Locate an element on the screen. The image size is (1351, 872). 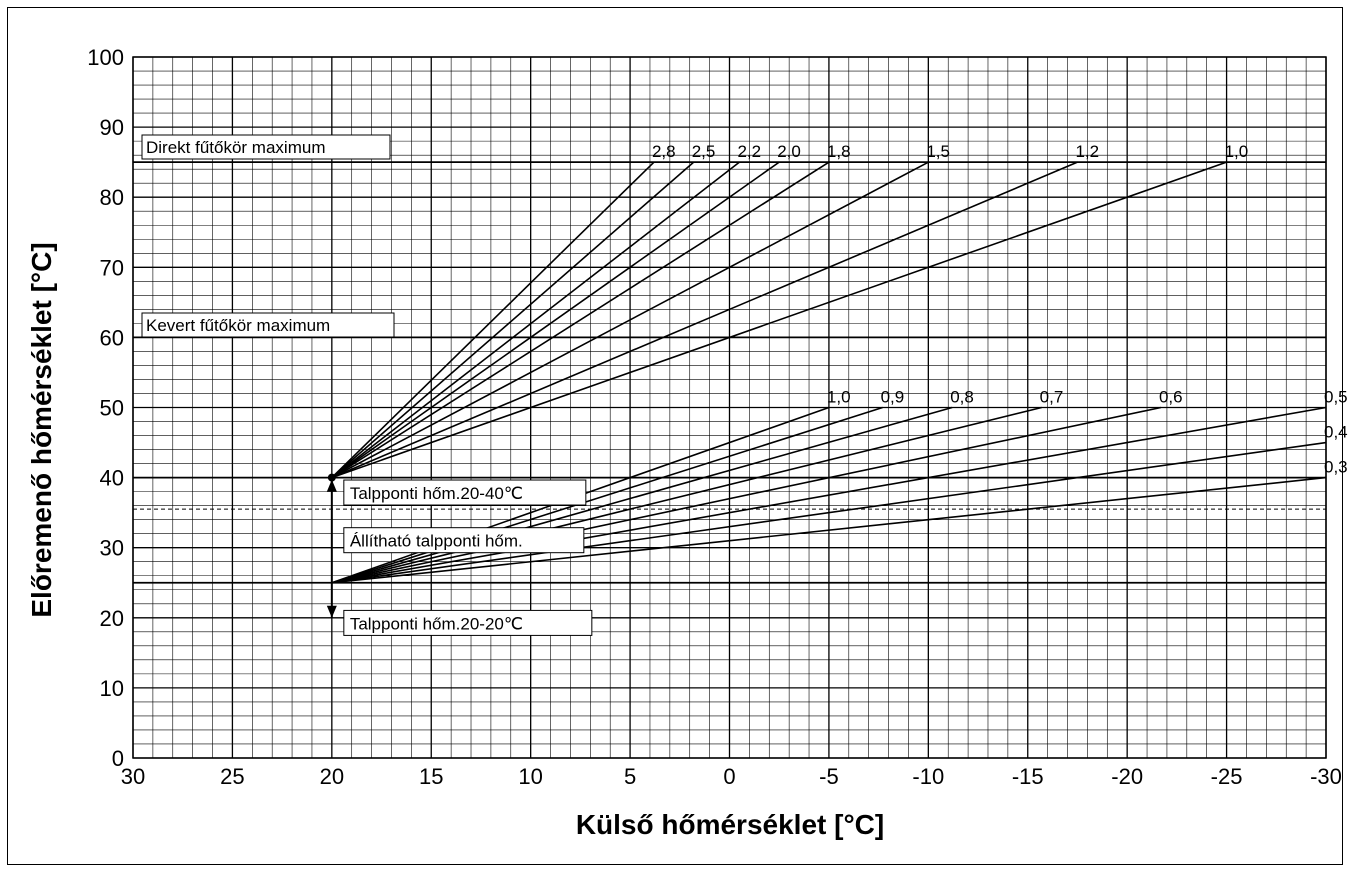
y-tick-label: 40 is located at coordinates (112, 478).